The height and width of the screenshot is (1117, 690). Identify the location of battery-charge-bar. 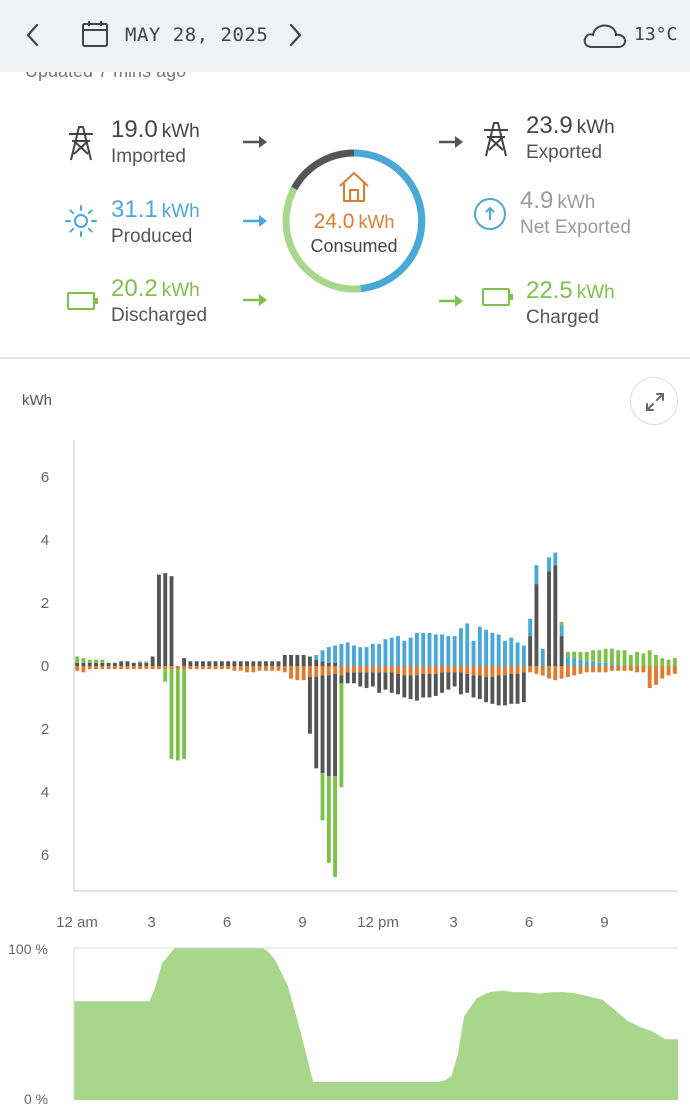
(341, 735).